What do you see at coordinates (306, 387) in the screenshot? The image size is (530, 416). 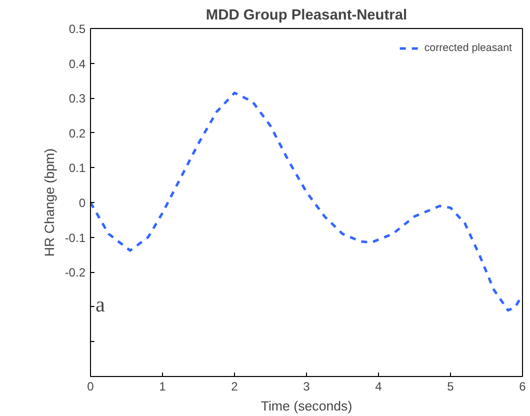 I see `x-tick-label: 3` at bounding box center [306, 387].